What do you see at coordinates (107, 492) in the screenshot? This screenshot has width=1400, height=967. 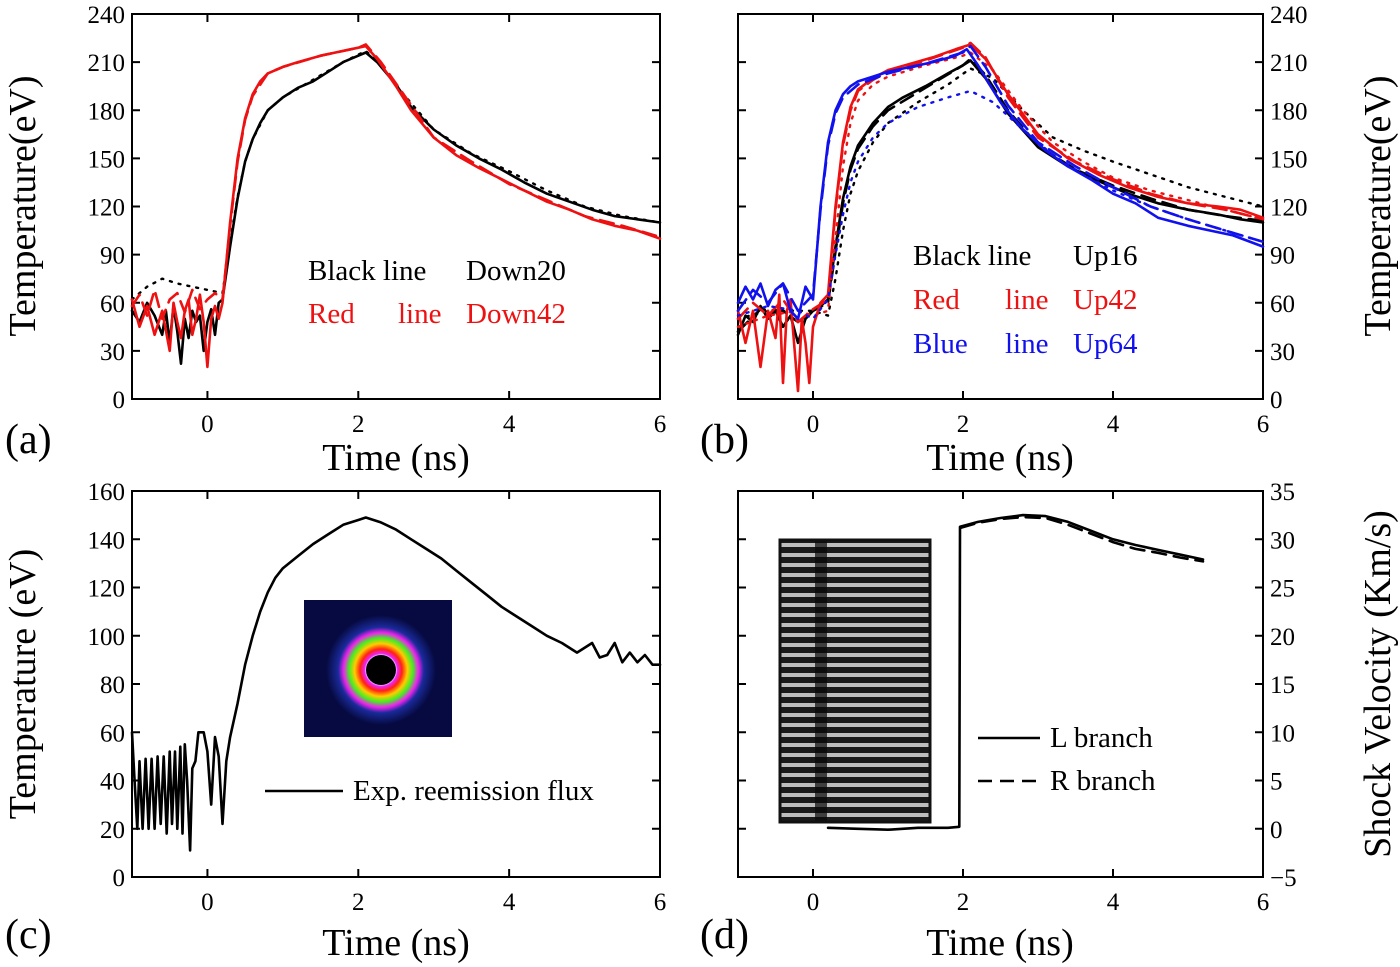 I see `y-tick-label: 160` at bounding box center [107, 492].